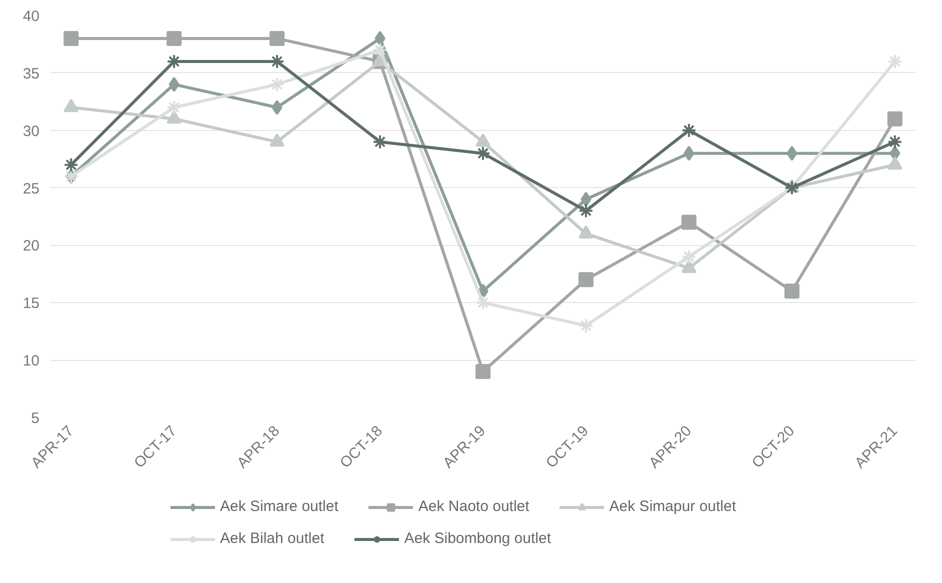 This screenshot has width=942, height=583. I want to click on y-tick-label: 5, so click(35, 418).